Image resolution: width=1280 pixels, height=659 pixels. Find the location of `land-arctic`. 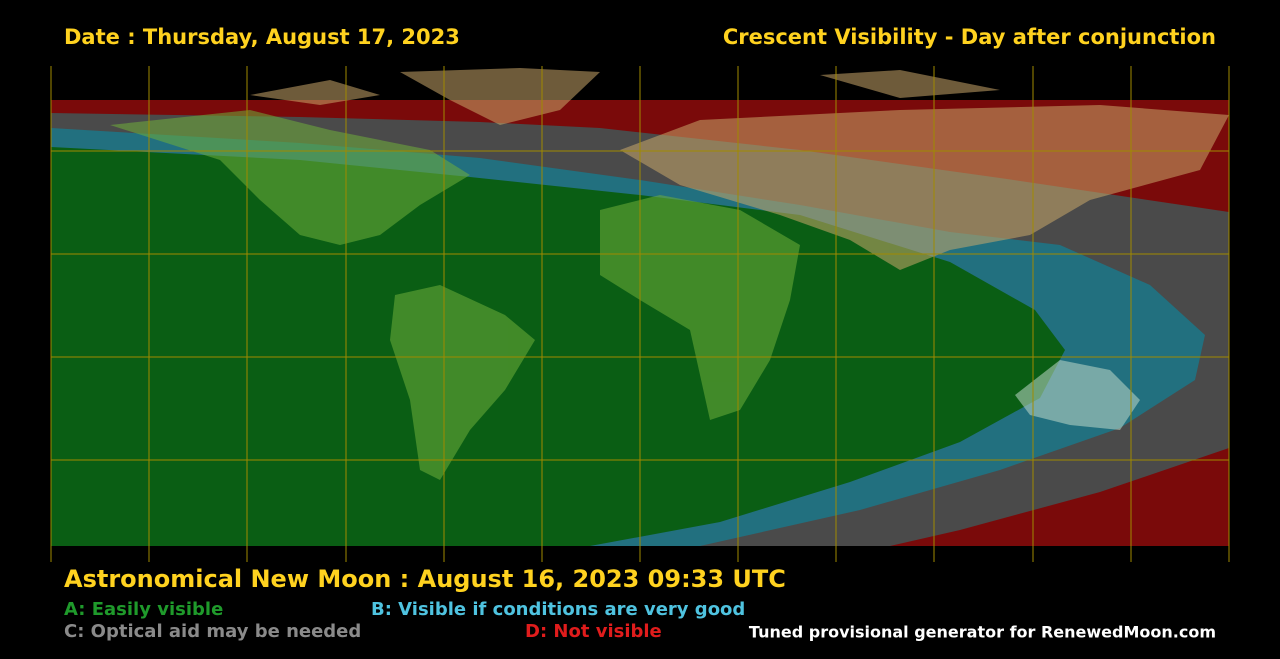

land-arctic is located at coordinates (625, 87).